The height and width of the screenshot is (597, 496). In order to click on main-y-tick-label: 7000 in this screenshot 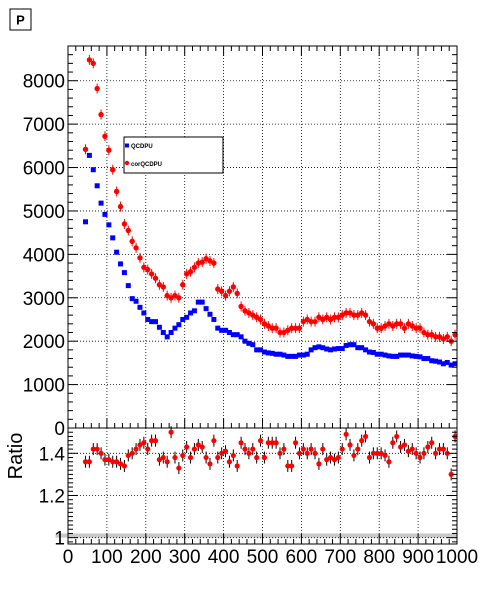, I will do `click(44, 125)`.